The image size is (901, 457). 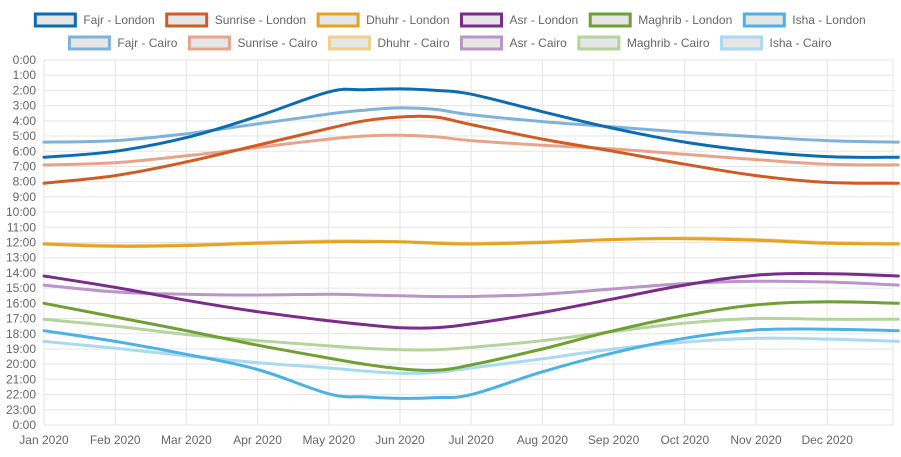 What do you see at coordinates (21, 364) in the screenshot?
I see `y-tick-label: 20:00` at bounding box center [21, 364].